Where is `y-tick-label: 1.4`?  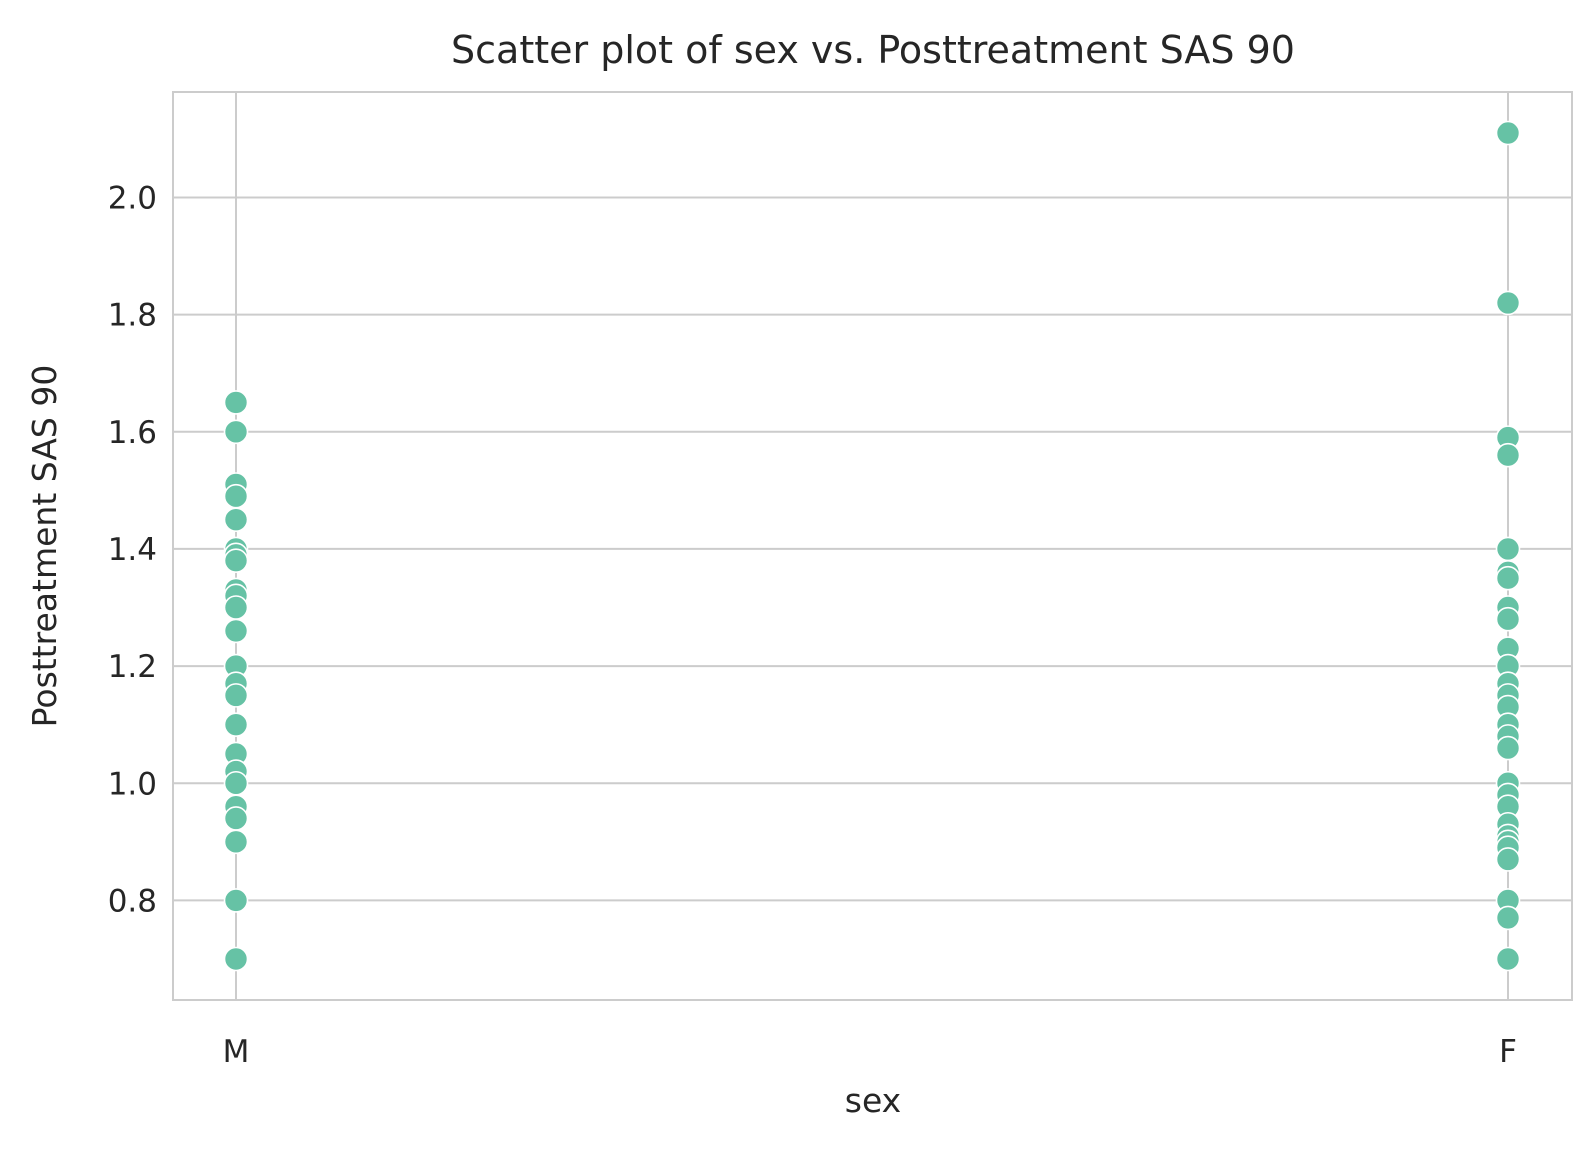 y-tick-label: 1.4 is located at coordinates (132, 550).